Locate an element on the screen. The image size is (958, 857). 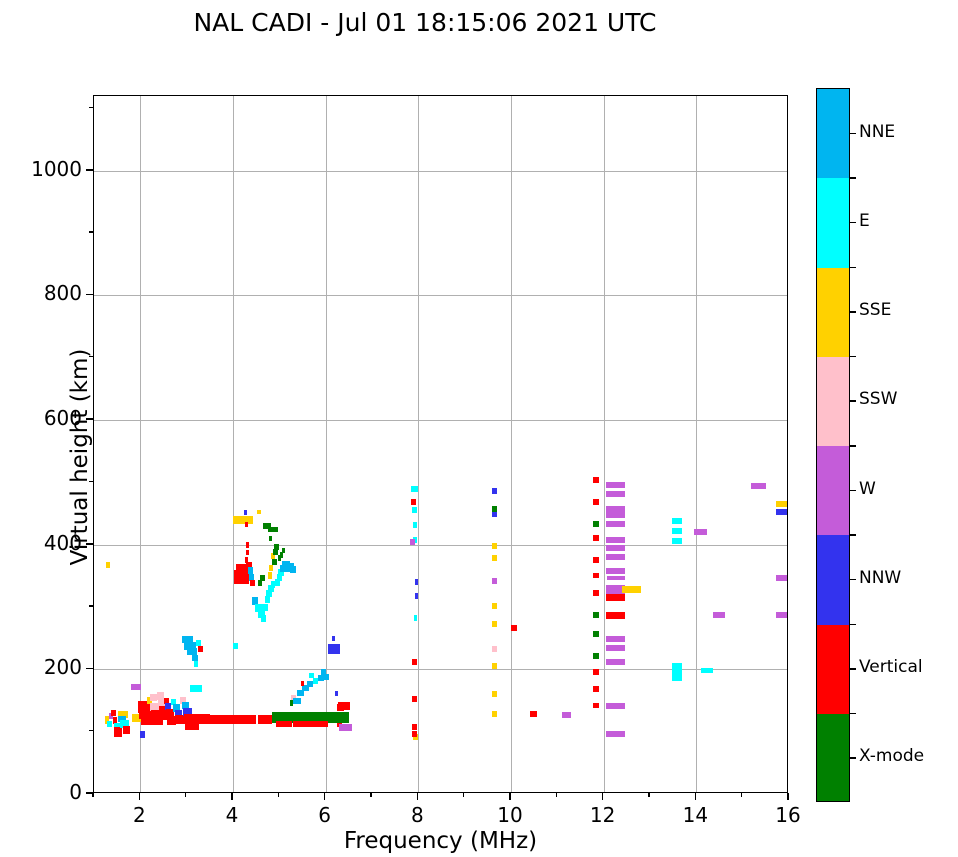
colorbar-band-w is located at coordinates (833, 491).